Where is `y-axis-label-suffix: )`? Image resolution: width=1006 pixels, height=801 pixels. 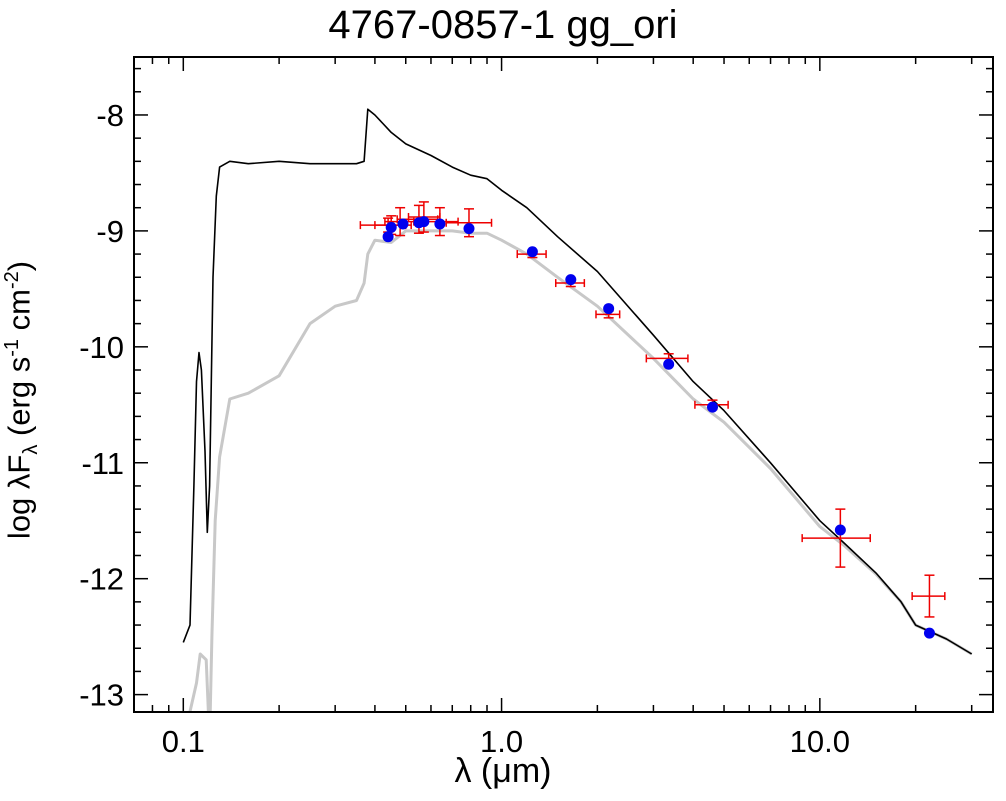
y-axis-label-suffix: ) is located at coordinates (19, 266).